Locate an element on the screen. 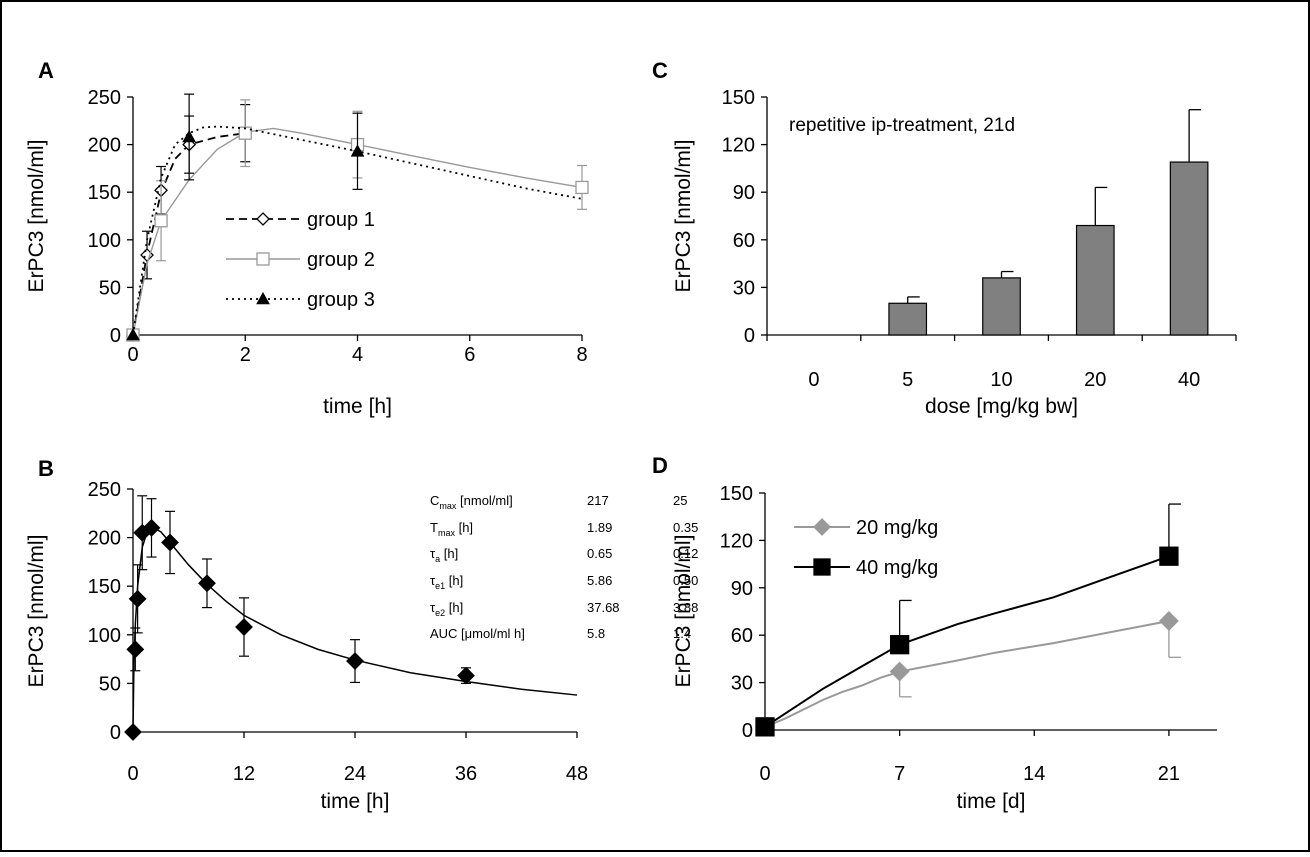 The height and width of the screenshot is (857, 1310). param-value: 37.68 is located at coordinates (603, 607).